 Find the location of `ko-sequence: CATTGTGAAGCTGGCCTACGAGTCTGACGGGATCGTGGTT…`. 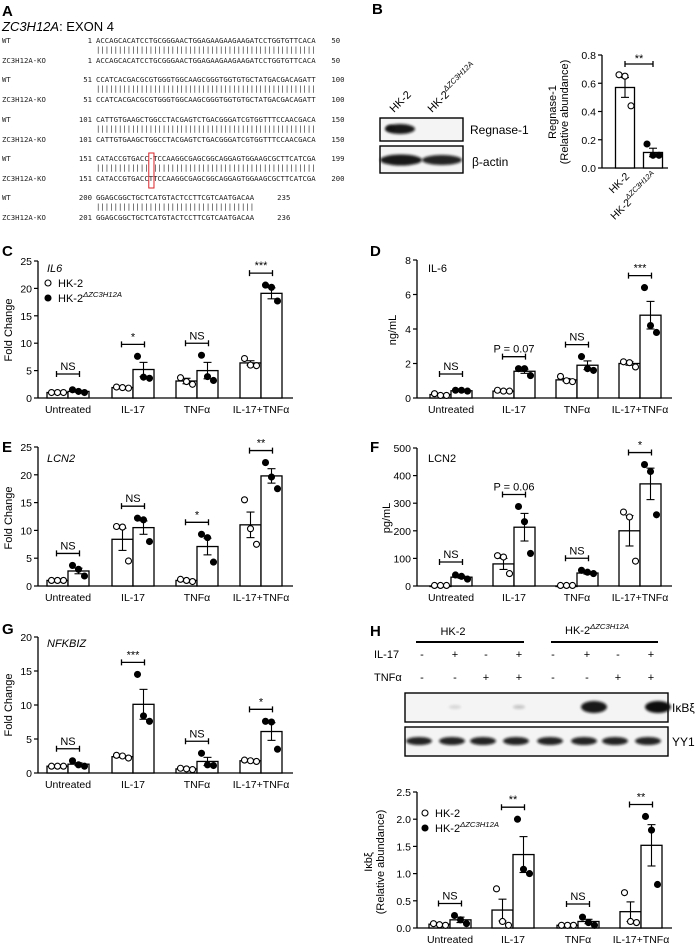

ko-sequence: CATTGTGAAGCTGGCCTACGAGTCTGACGGGATCGTGGTT… is located at coordinates (206, 139).